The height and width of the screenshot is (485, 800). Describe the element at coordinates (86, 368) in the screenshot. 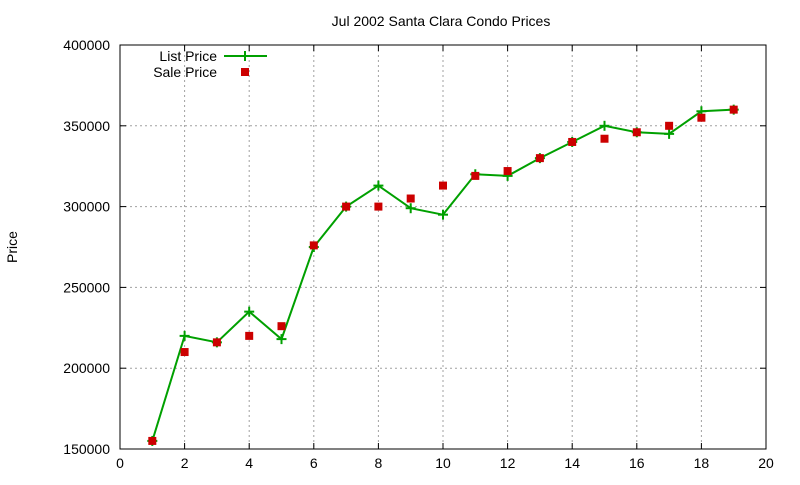

I see `y-tick-label: 200000` at that location.